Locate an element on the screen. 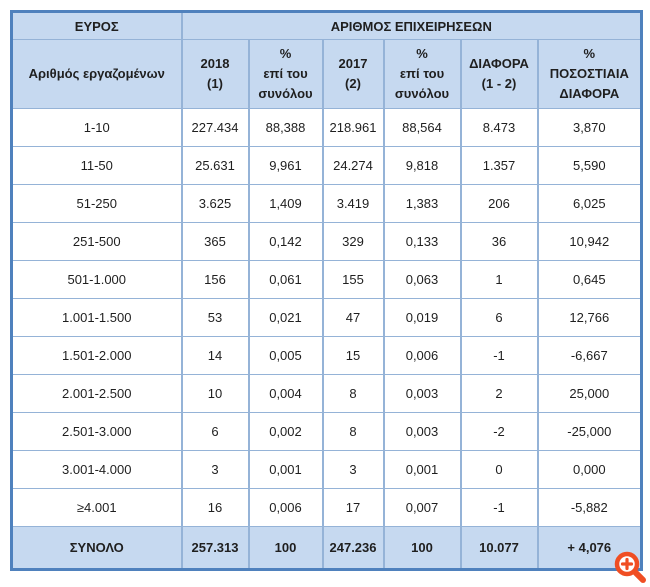 The image size is (650, 587). row-label: 1.501-2.000 is located at coordinates (96, 355).